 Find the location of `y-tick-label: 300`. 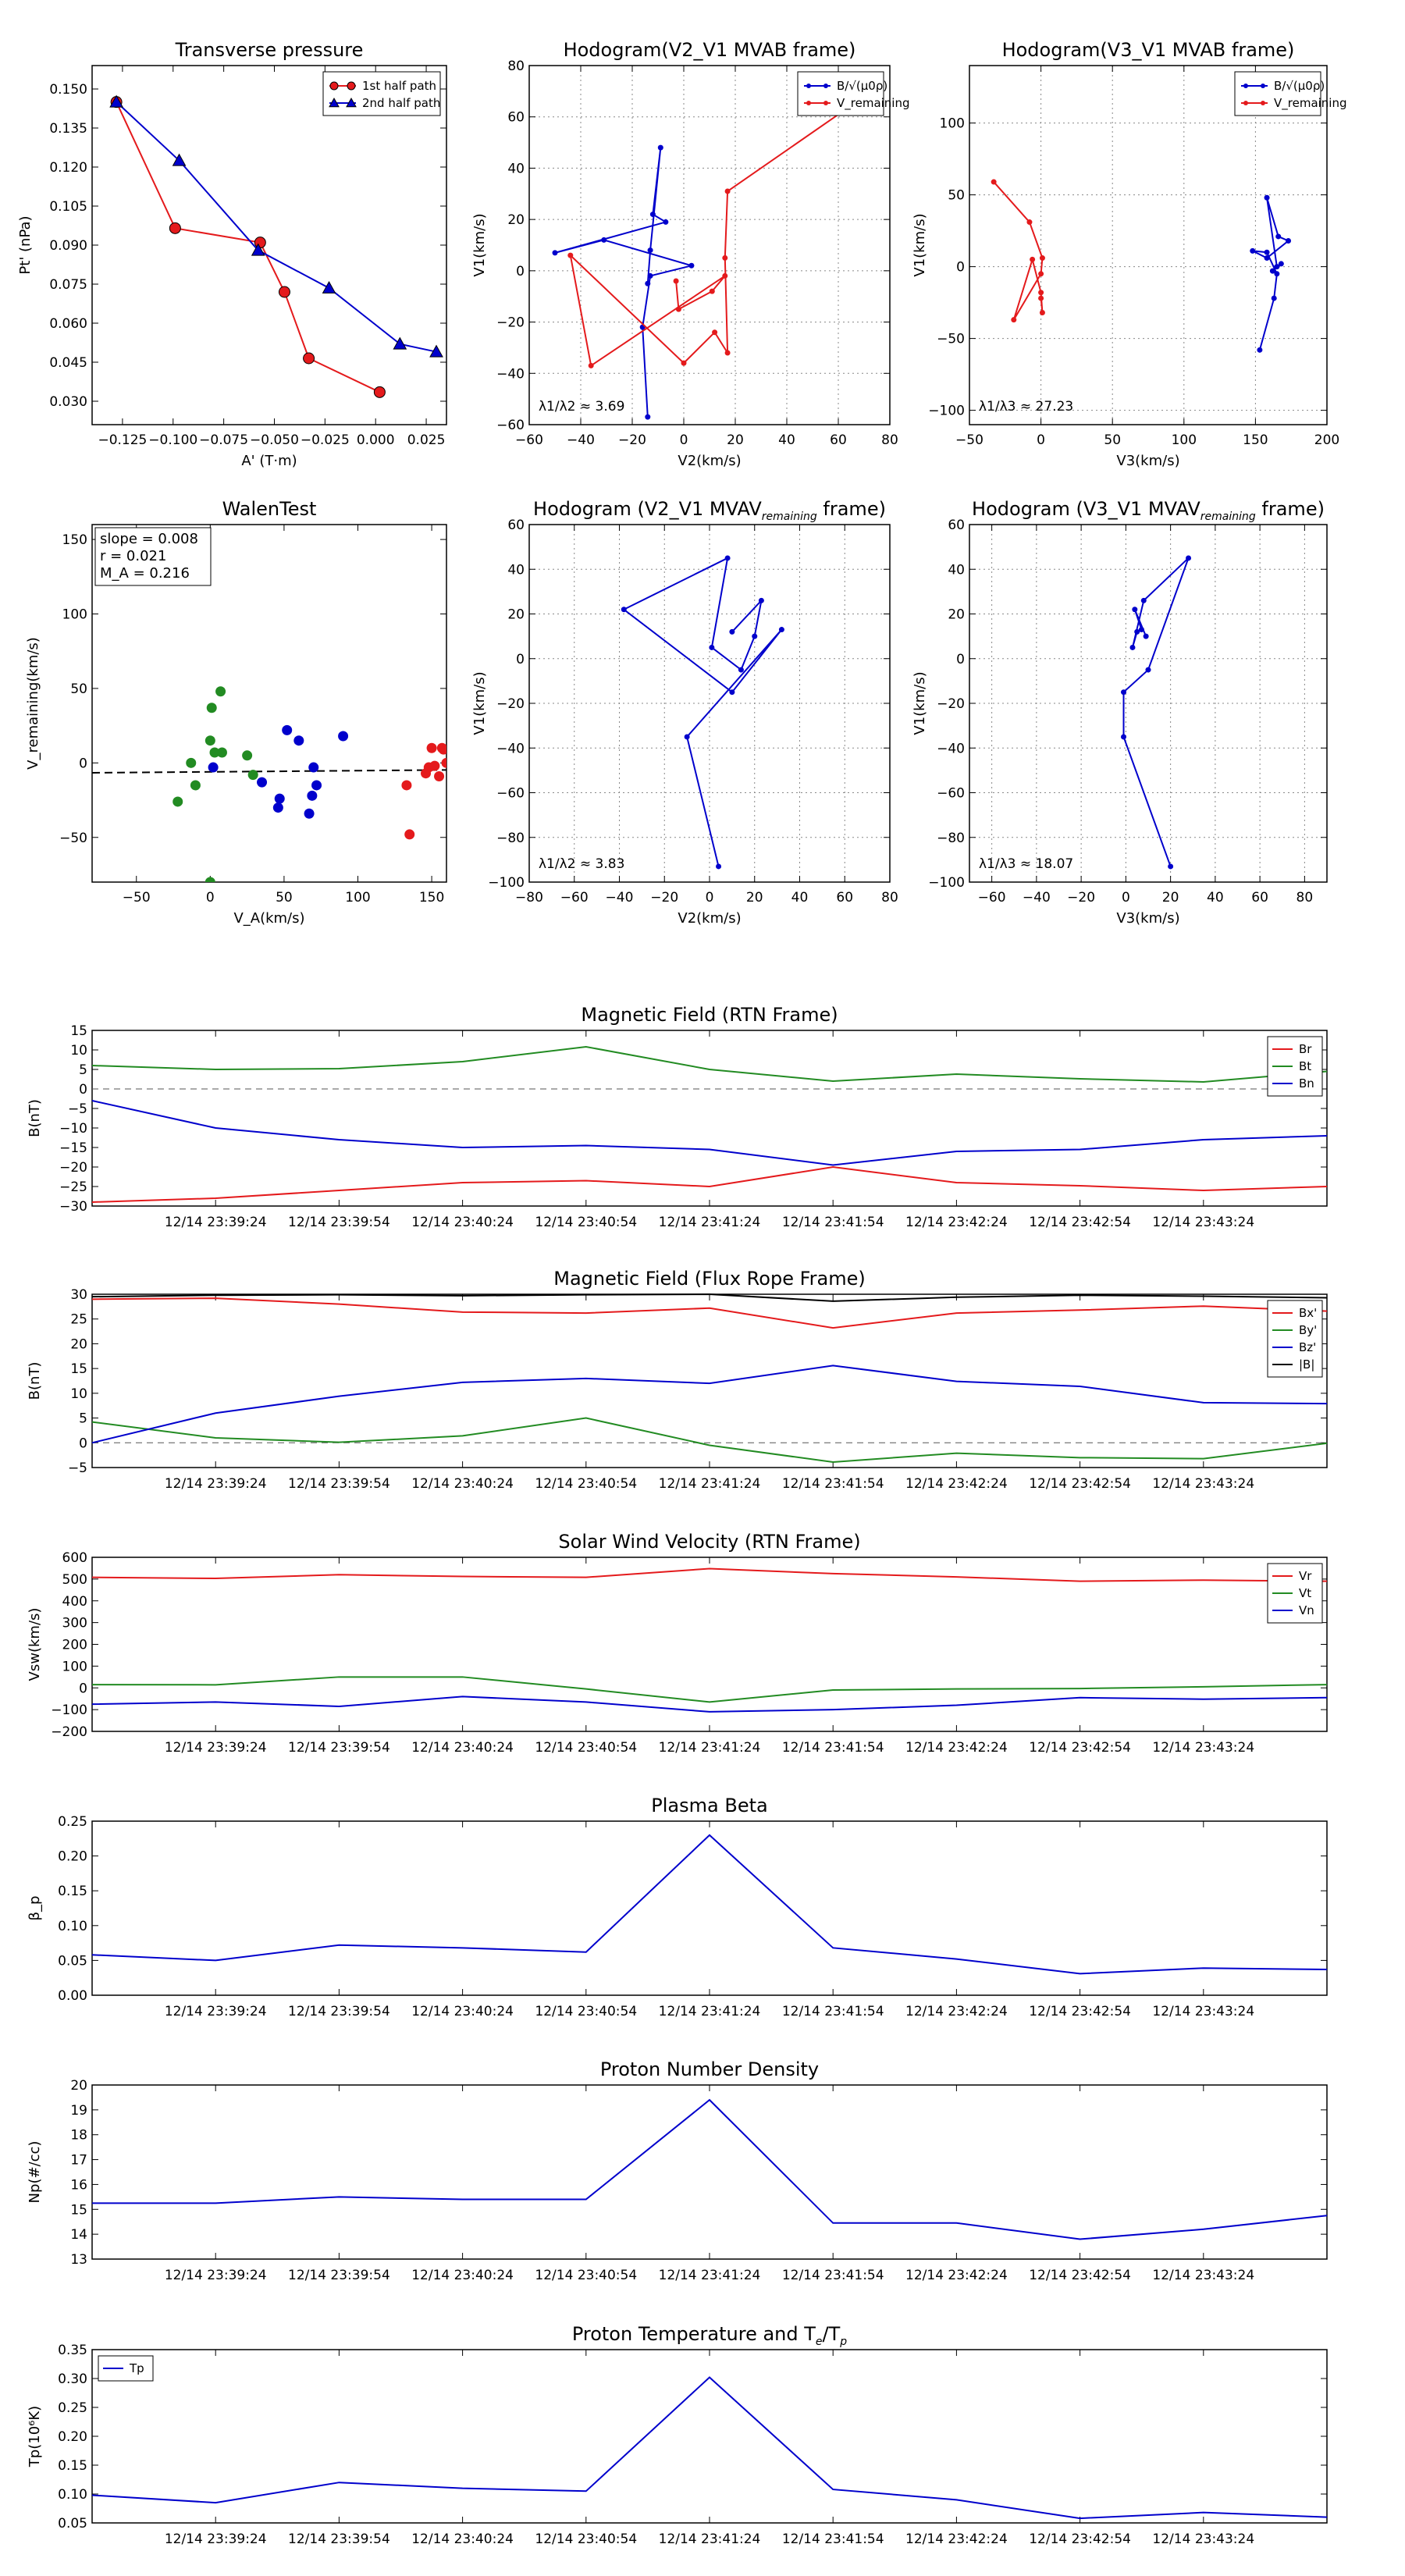

y-tick-label: 300 is located at coordinates (74, 1623).